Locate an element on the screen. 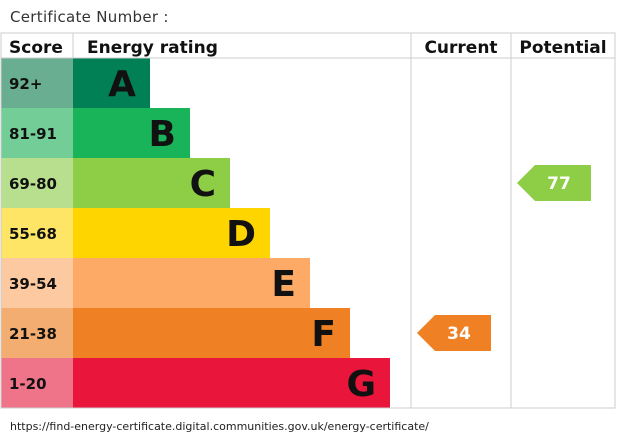 Image resolution: width=620 pixels, height=440 pixels. rating-letter-e: E is located at coordinates (283, 284).